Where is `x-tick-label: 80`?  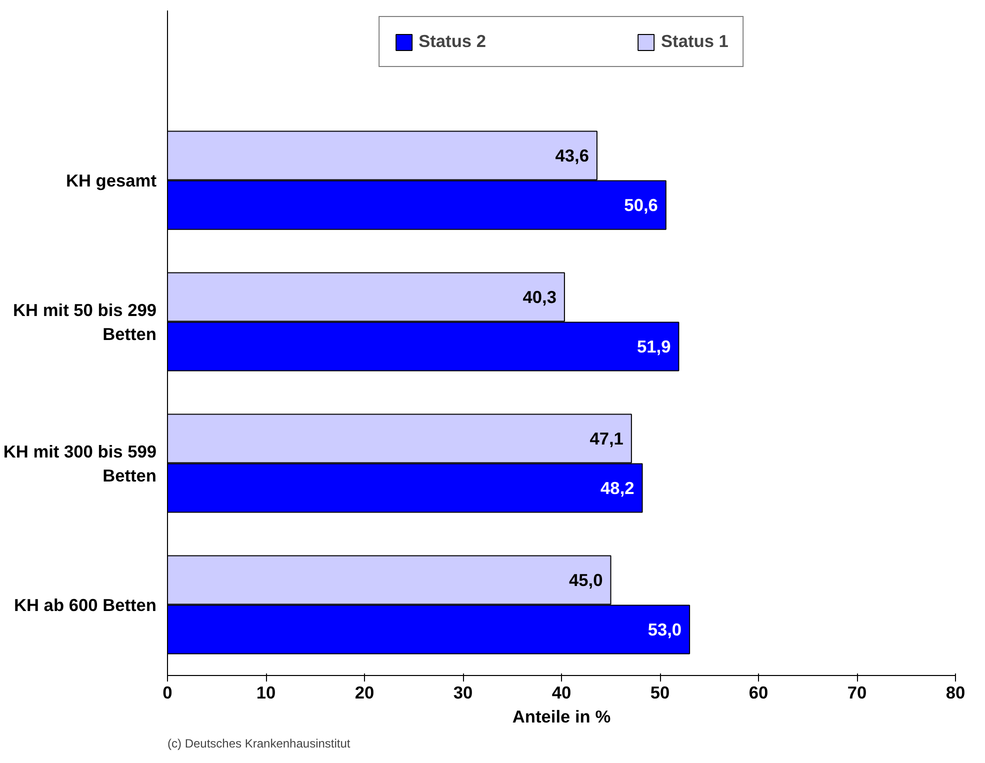
x-tick-label: 80 is located at coordinates (956, 692).